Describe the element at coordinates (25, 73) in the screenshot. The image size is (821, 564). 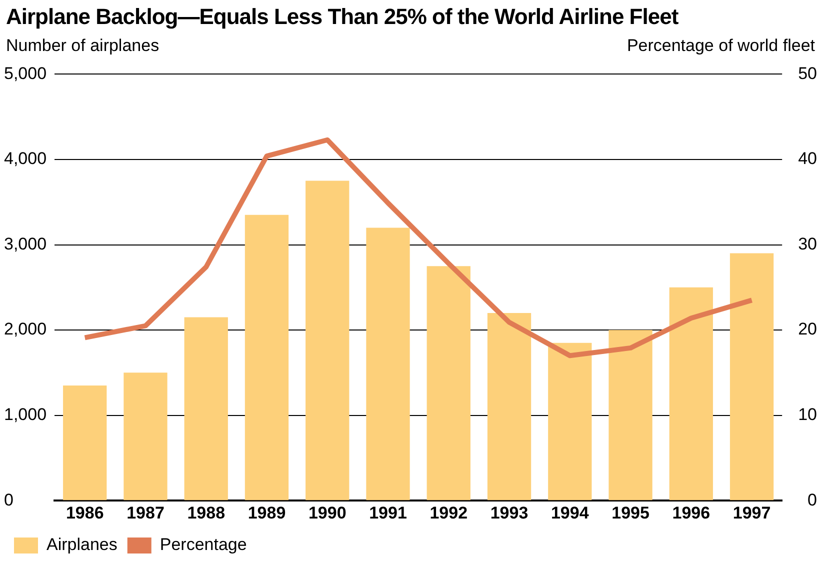
I see `y-tick-label: 5,000` at that location.